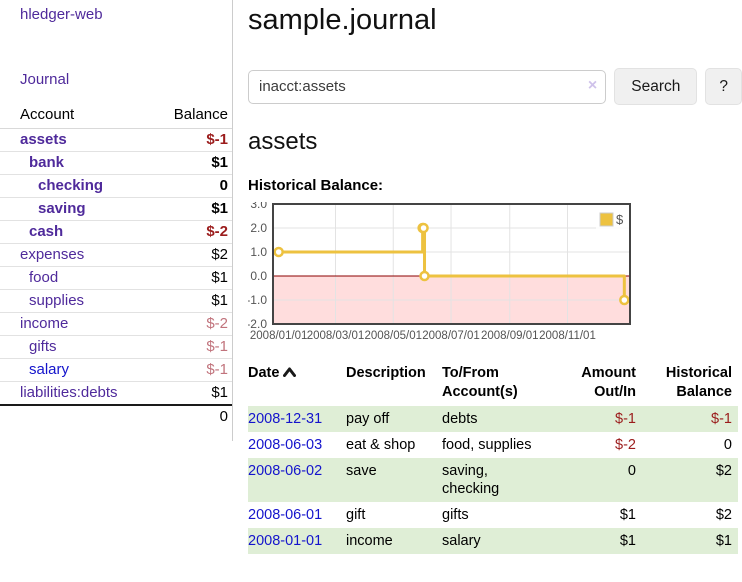  What do you see at coordinates (193, 416) in the screenshot?
I see `accounts-total-balance: 0` at bounding box center [193, 416].